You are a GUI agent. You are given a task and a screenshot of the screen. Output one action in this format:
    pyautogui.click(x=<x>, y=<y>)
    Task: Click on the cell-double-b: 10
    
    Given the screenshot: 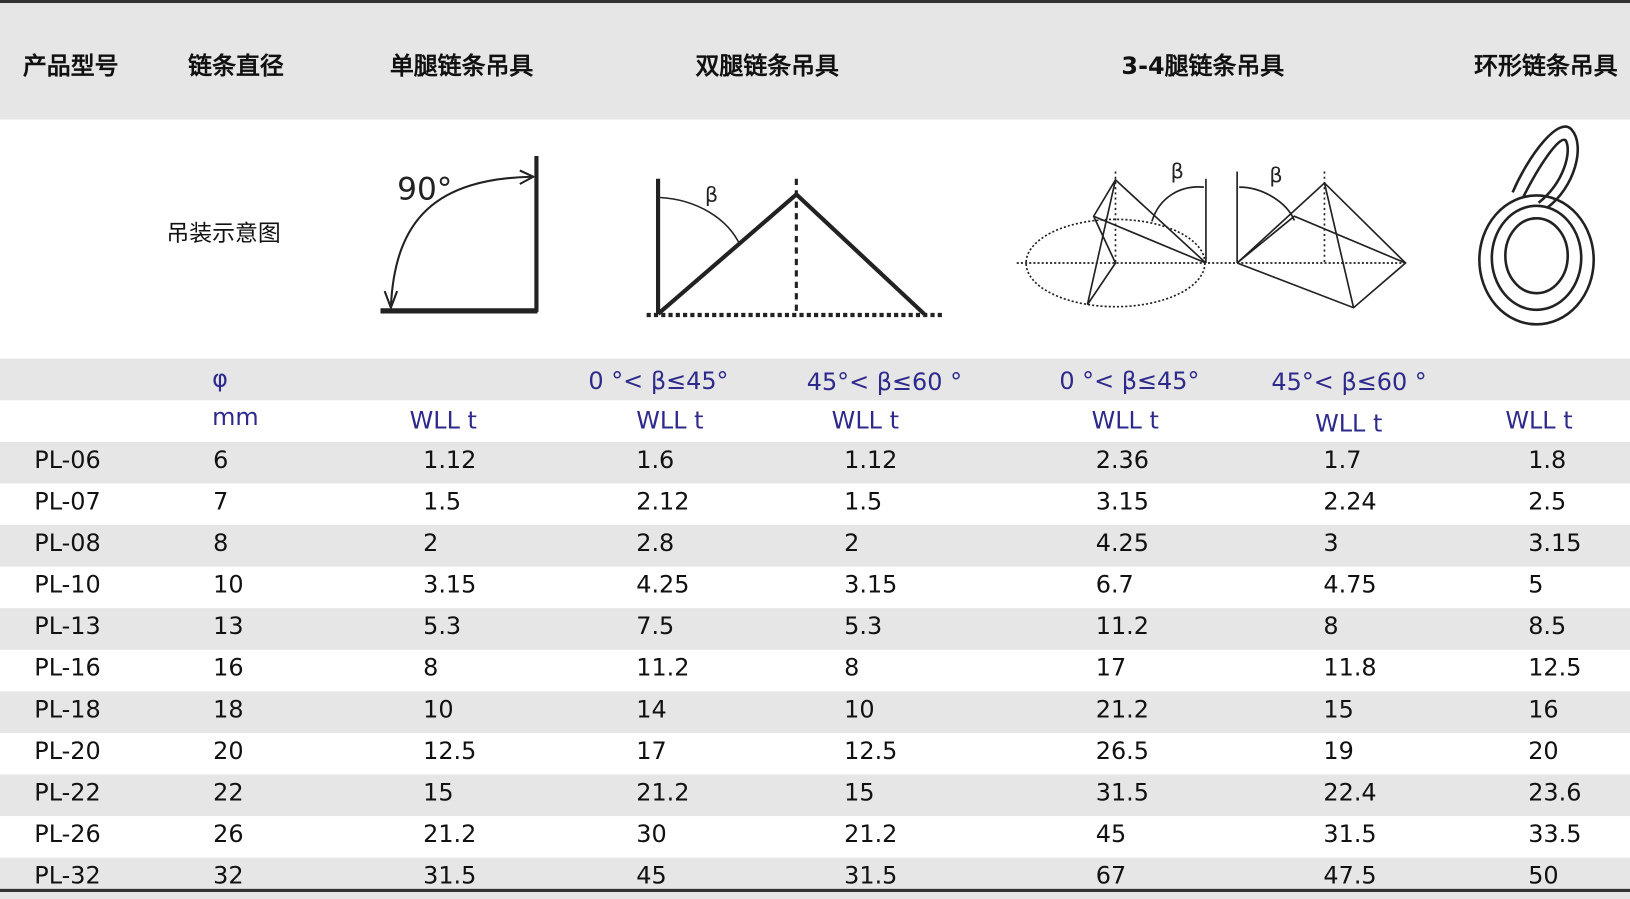 What is the action you would take?
    pyautogui.click(x=859, y=710)
    